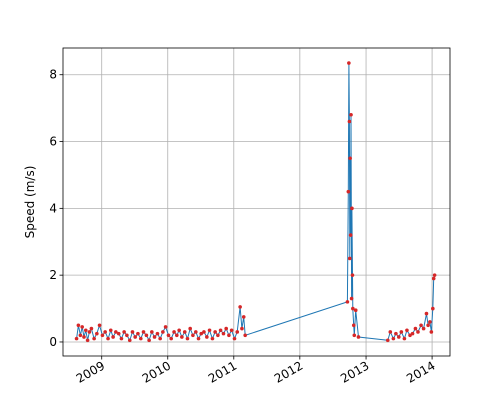 The image size is (500, 400). What do you see at coordinates (256, 371) in the screenshot?
I see `x-axis: 2009 2010 2011 2012 2013 2014` at bounding box center [256, 371].